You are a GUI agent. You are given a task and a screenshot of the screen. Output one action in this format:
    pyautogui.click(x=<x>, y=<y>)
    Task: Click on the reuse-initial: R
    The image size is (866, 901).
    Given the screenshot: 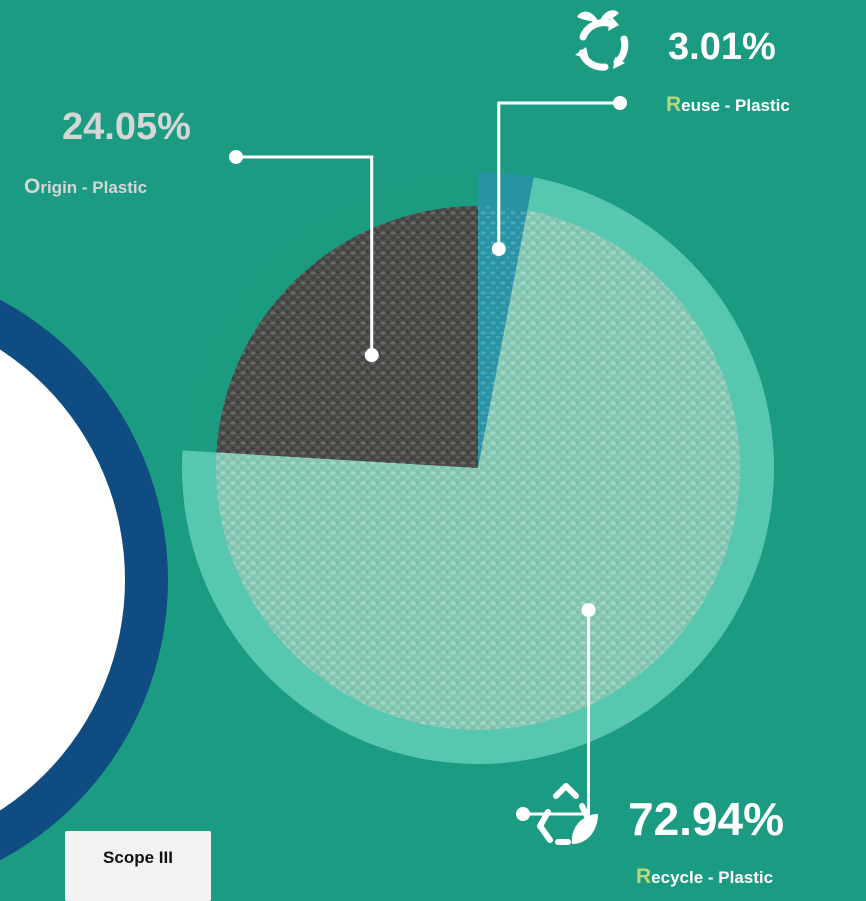 What is the action you would take?
    pyautogui.click(x=674, y=104)
    